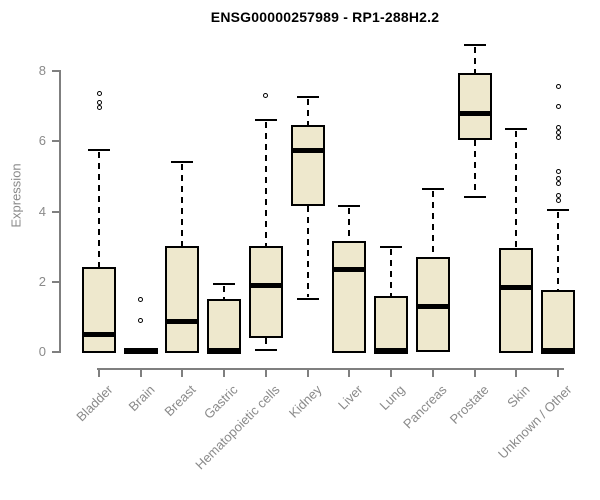 This screenshot has height=500, width=600. I want to click on box-lung, so click(391, 324).